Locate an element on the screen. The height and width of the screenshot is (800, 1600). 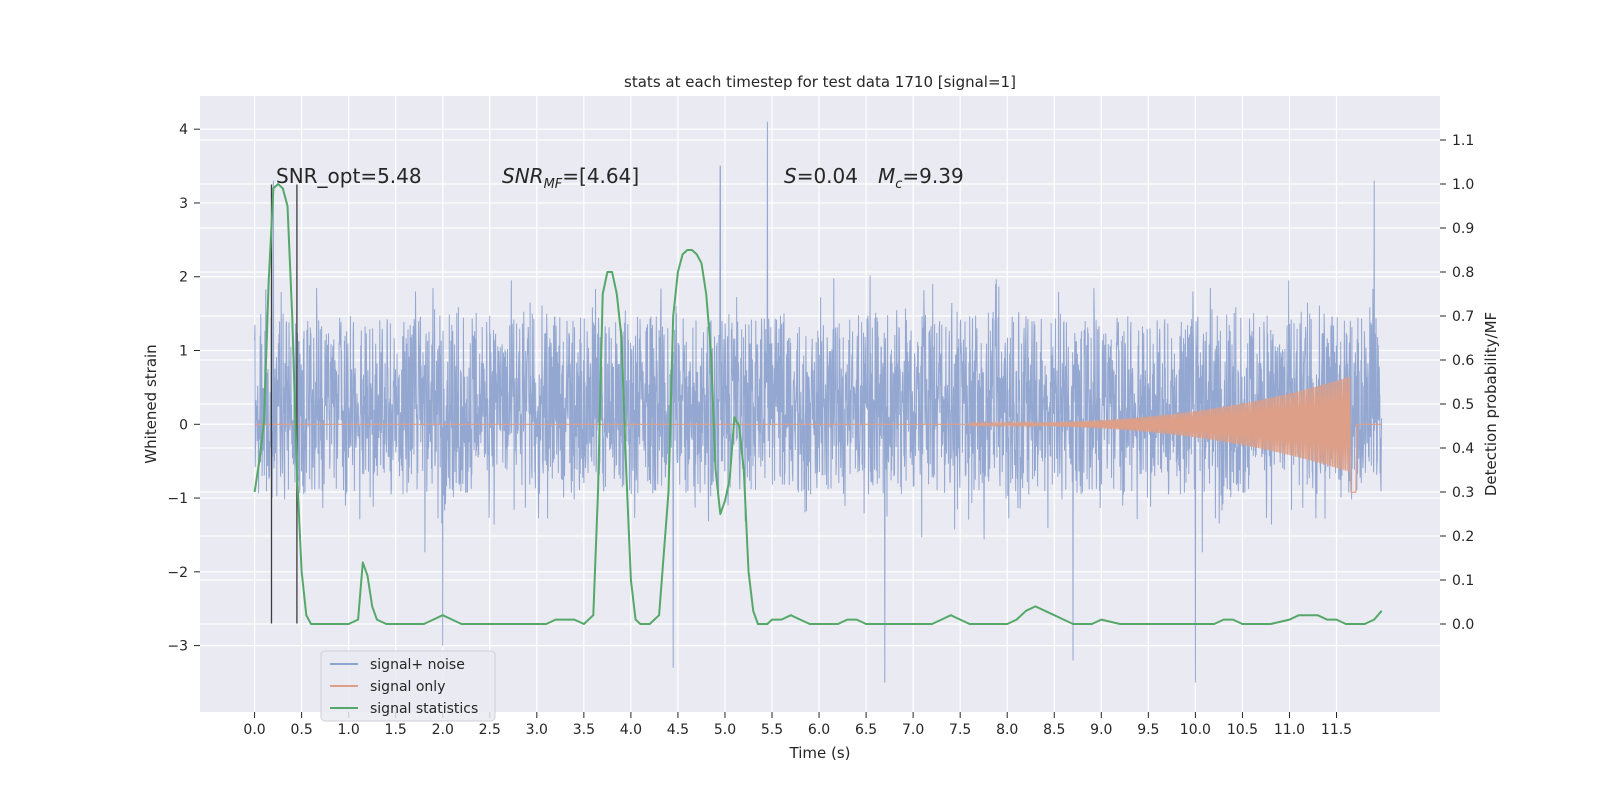
x-tick-label: 3.0 is located at coordinates (537, 730).